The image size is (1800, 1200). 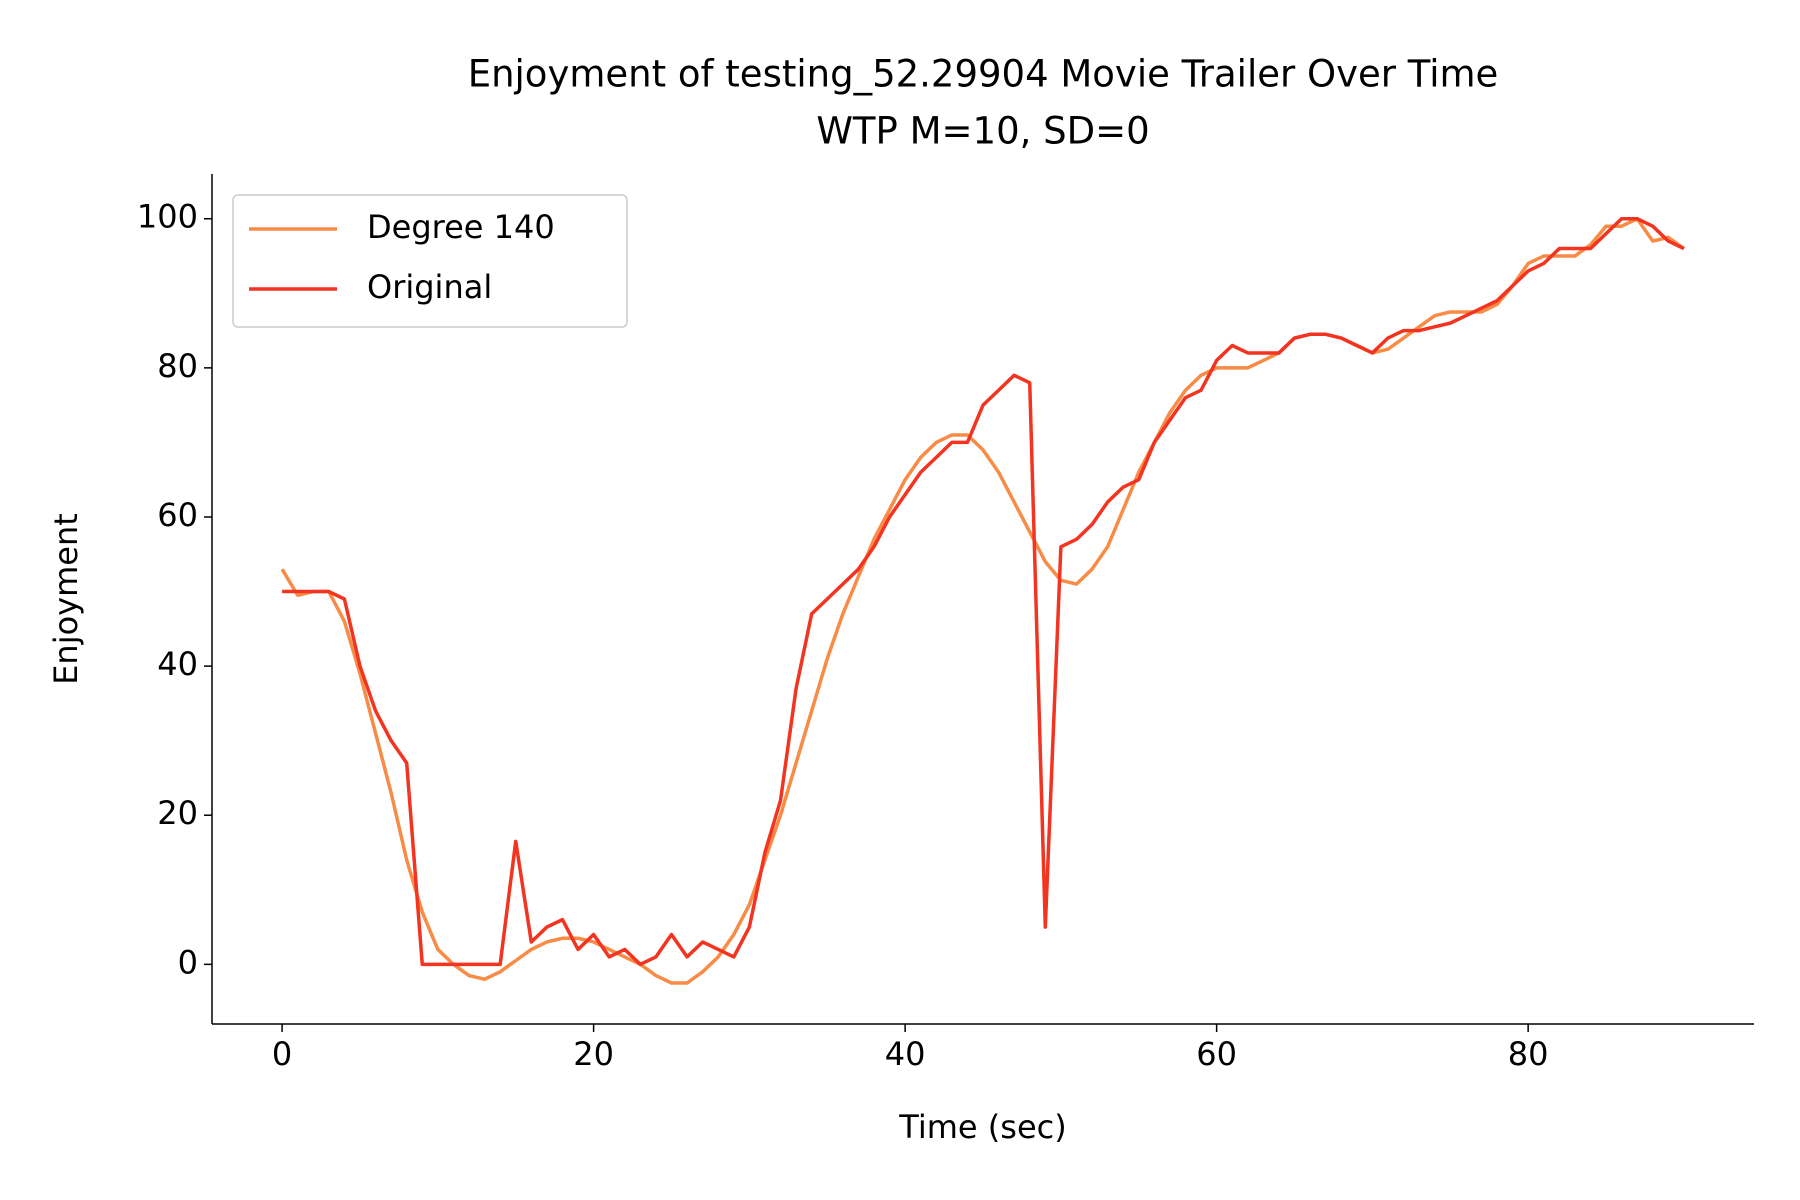 What do you see at coordinates (66, 599) in the screenshot?
I see `y-axis-label: Enjoyment` at bounding box center [66, 599].